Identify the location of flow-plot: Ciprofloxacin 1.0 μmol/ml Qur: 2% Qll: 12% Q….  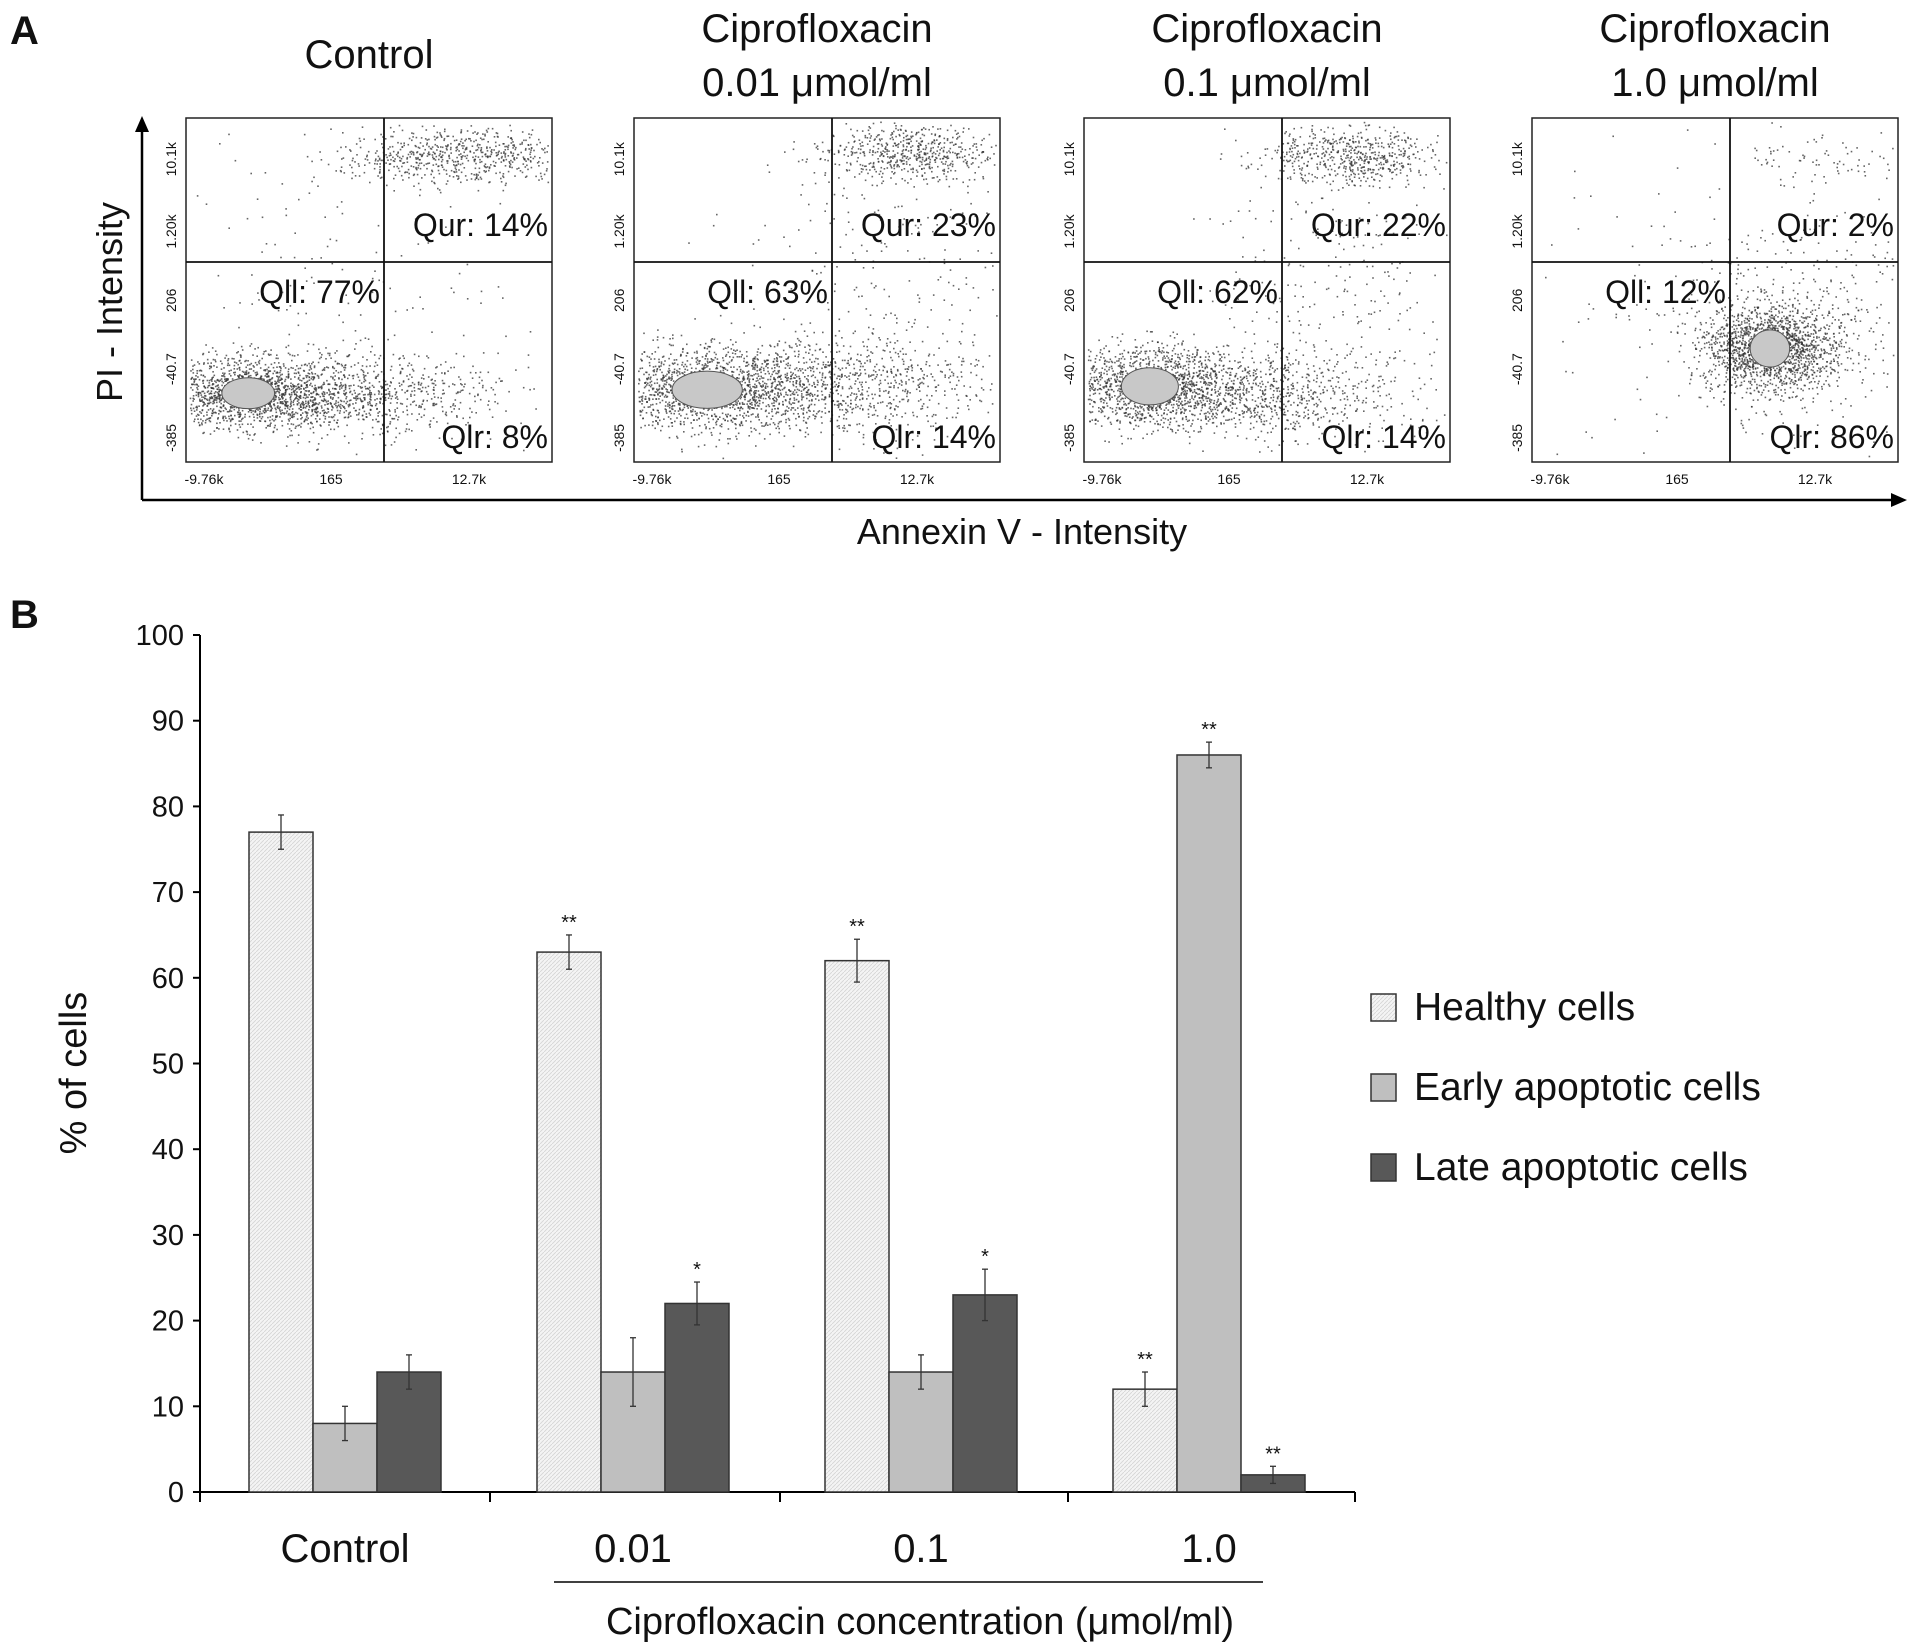
(1704, 247).